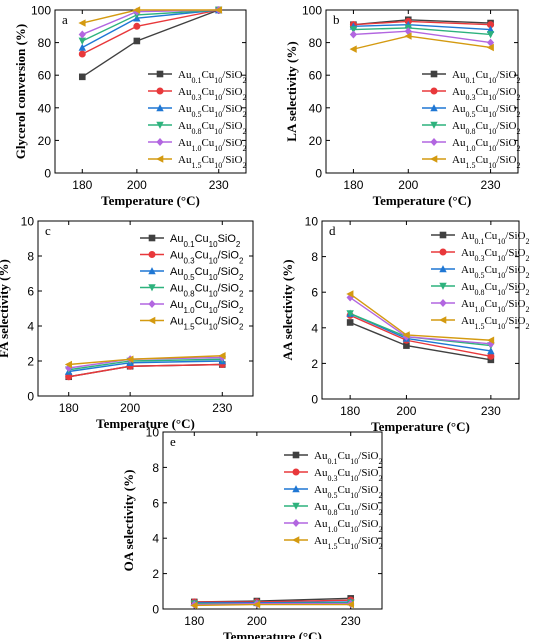  What do you see at coordinates (348, 475) in the screenshot?
I see `legend-label: Au0.3Cu10/SiO2` at bounding box center [348, 475].